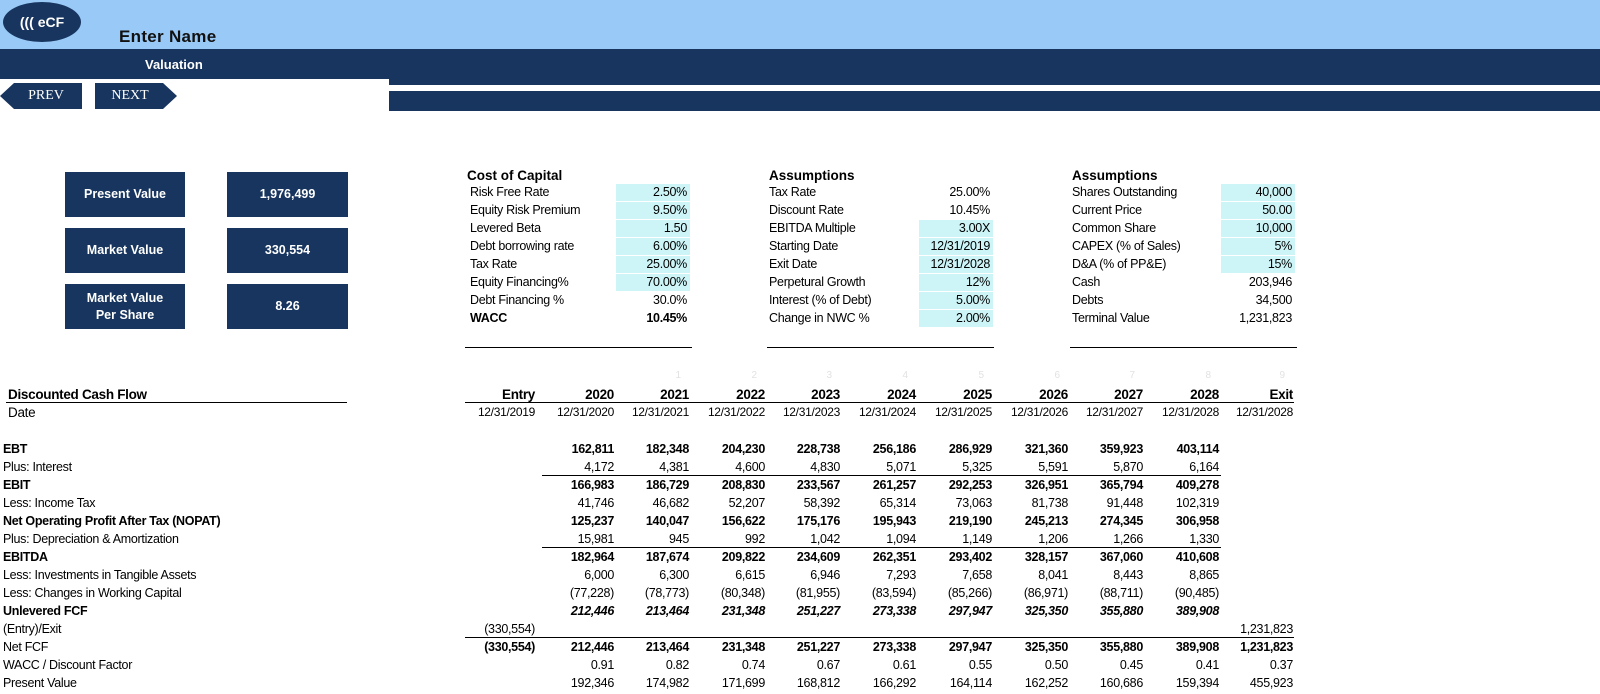 This screenshot has height=694, width=1600. Describe the element at coordinates (493, 264) in the screenshot. I see `assumption-label: Tax Rate` at that location.